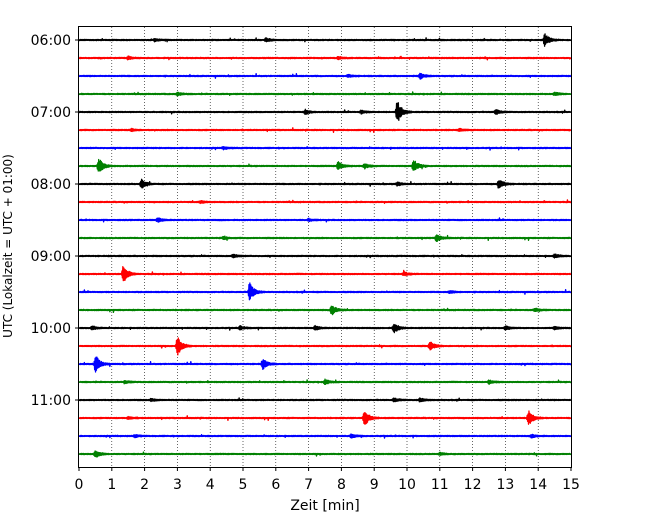 This screenshot has width=650, height=520. Describe the element at coordinates (51, 257) in the screenshot. I see `y-tick-label: 09:00` at that location.